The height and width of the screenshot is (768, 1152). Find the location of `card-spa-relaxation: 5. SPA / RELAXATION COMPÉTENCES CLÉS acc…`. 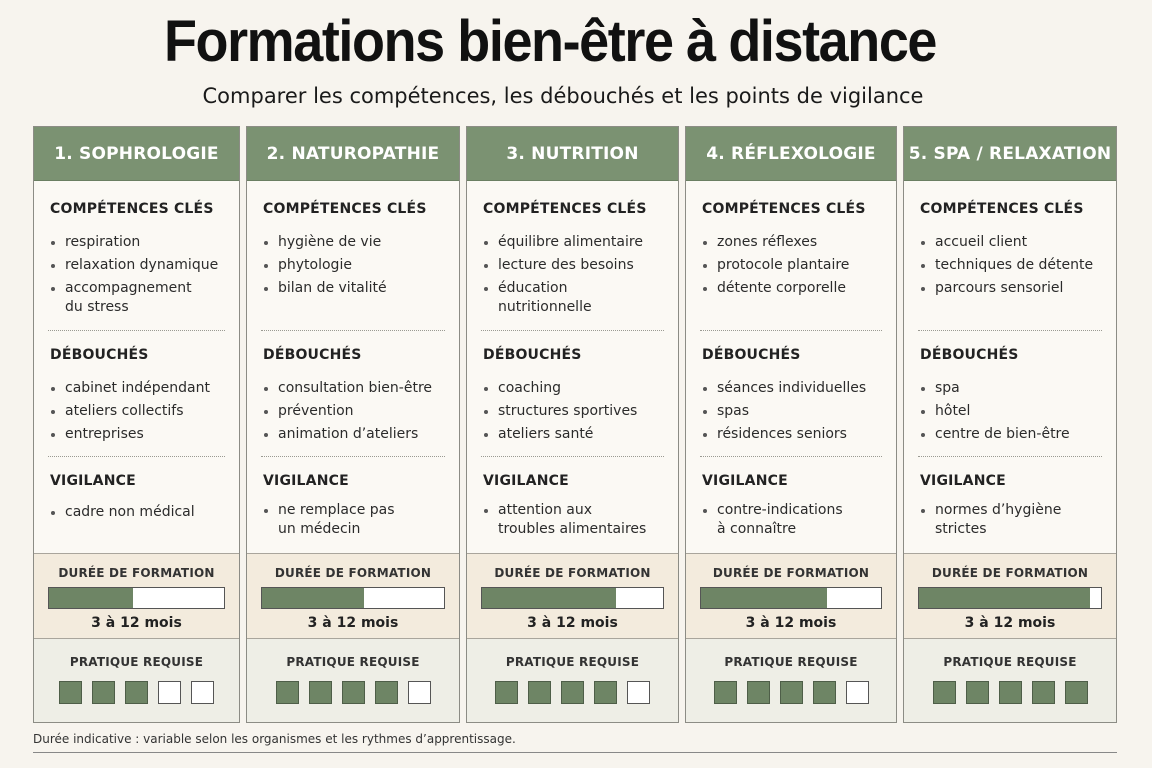

card-spa-relaxation: 5. SPA / RELAXATION COMPÉTENCES CLÉS acc… is located at coordinates (1010, 424).